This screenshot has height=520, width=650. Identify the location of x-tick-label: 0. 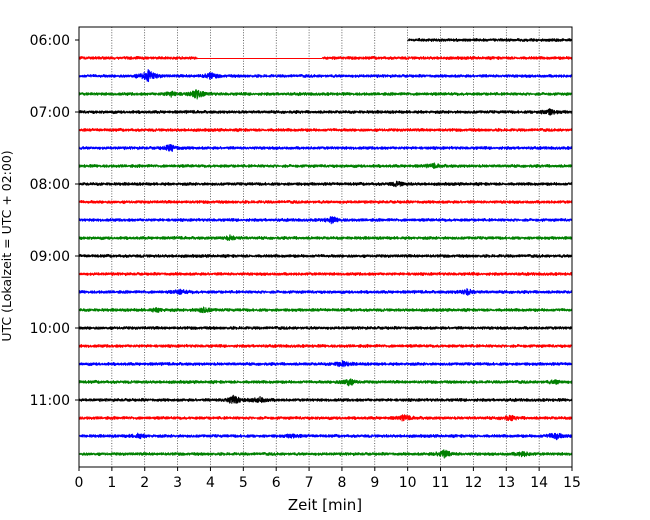
(79, 483).